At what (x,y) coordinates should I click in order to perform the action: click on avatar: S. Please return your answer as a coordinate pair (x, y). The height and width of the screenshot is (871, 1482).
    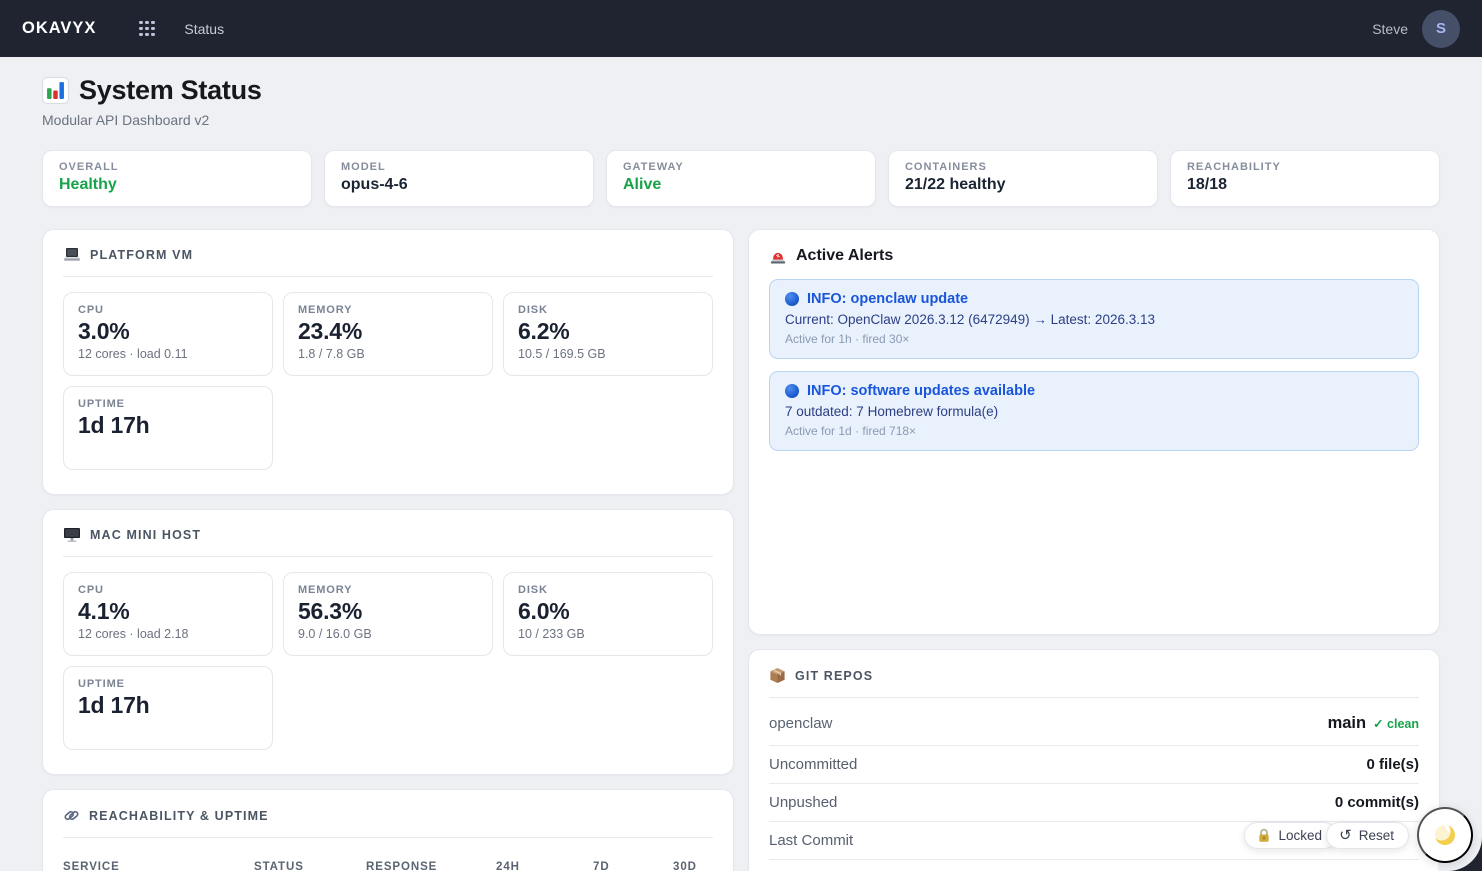
    Looking at the image, I should click on (1441, 28).